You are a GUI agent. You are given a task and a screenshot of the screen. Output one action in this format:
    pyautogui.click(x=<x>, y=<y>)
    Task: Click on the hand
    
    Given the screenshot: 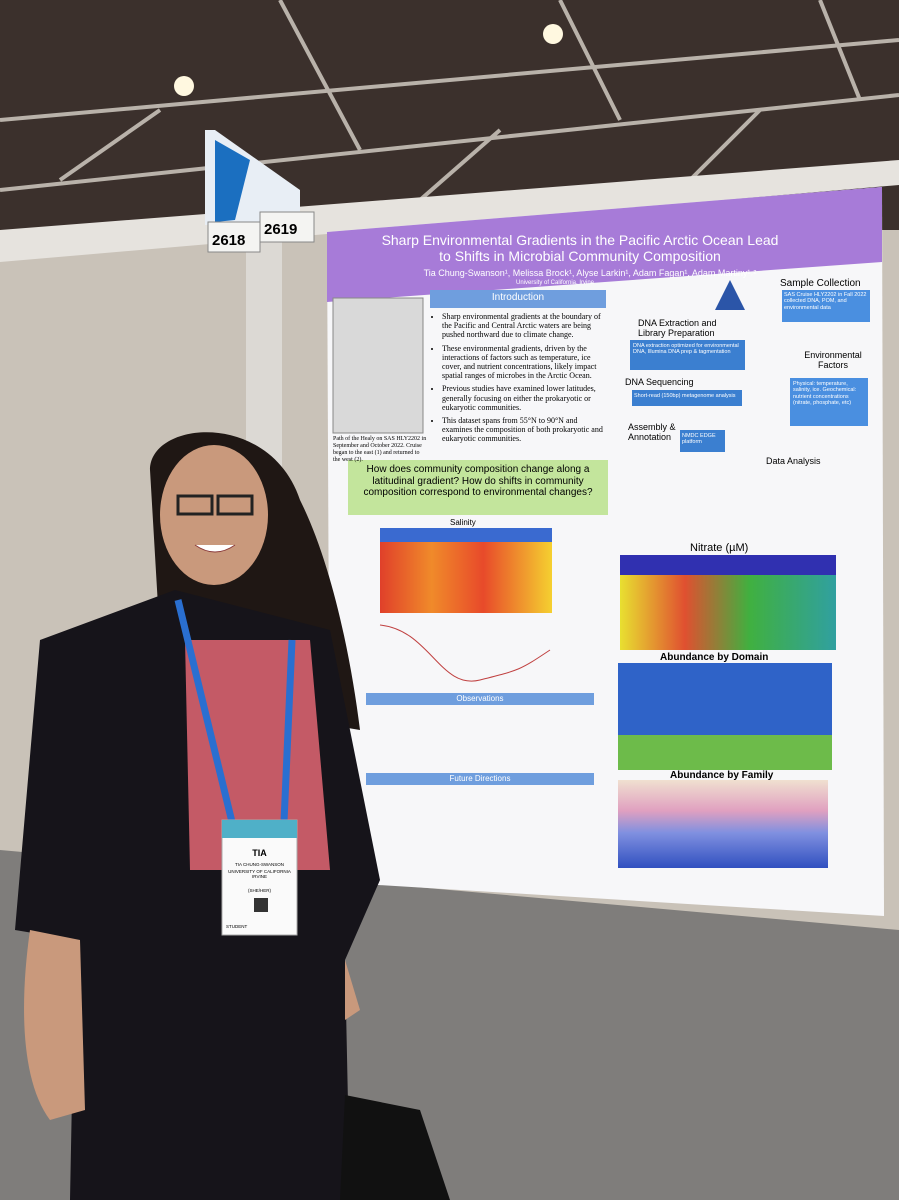 What is the action you would take?
    pyautogui.click(x=352, y=990)
    